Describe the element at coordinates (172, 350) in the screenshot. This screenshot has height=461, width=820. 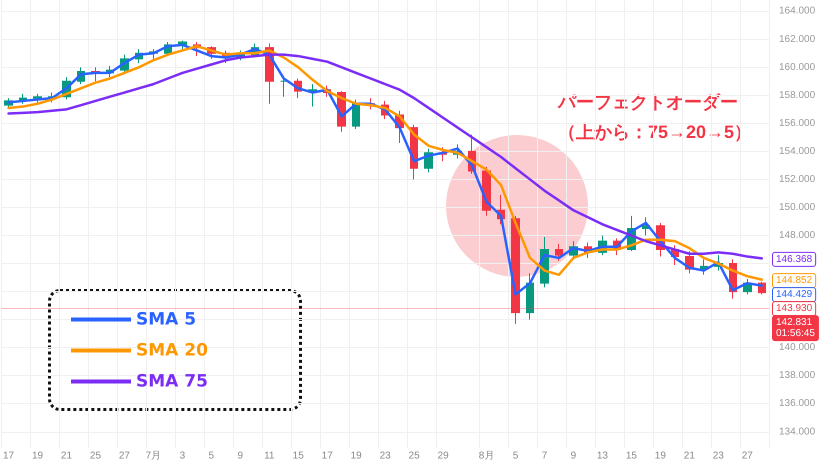
I see `legend-label: SMA 20` at that location.